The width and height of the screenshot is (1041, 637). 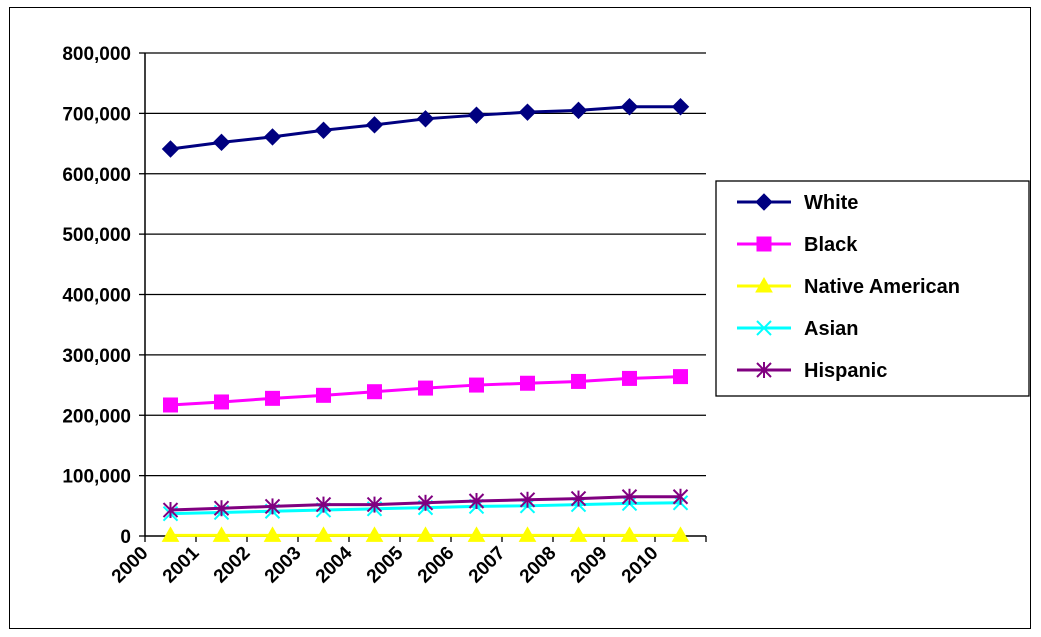 What do you see at coordinates (96, 356) in the screenshot?
I see `y-tick-label: 300,000` at bounding box center [96, 356].